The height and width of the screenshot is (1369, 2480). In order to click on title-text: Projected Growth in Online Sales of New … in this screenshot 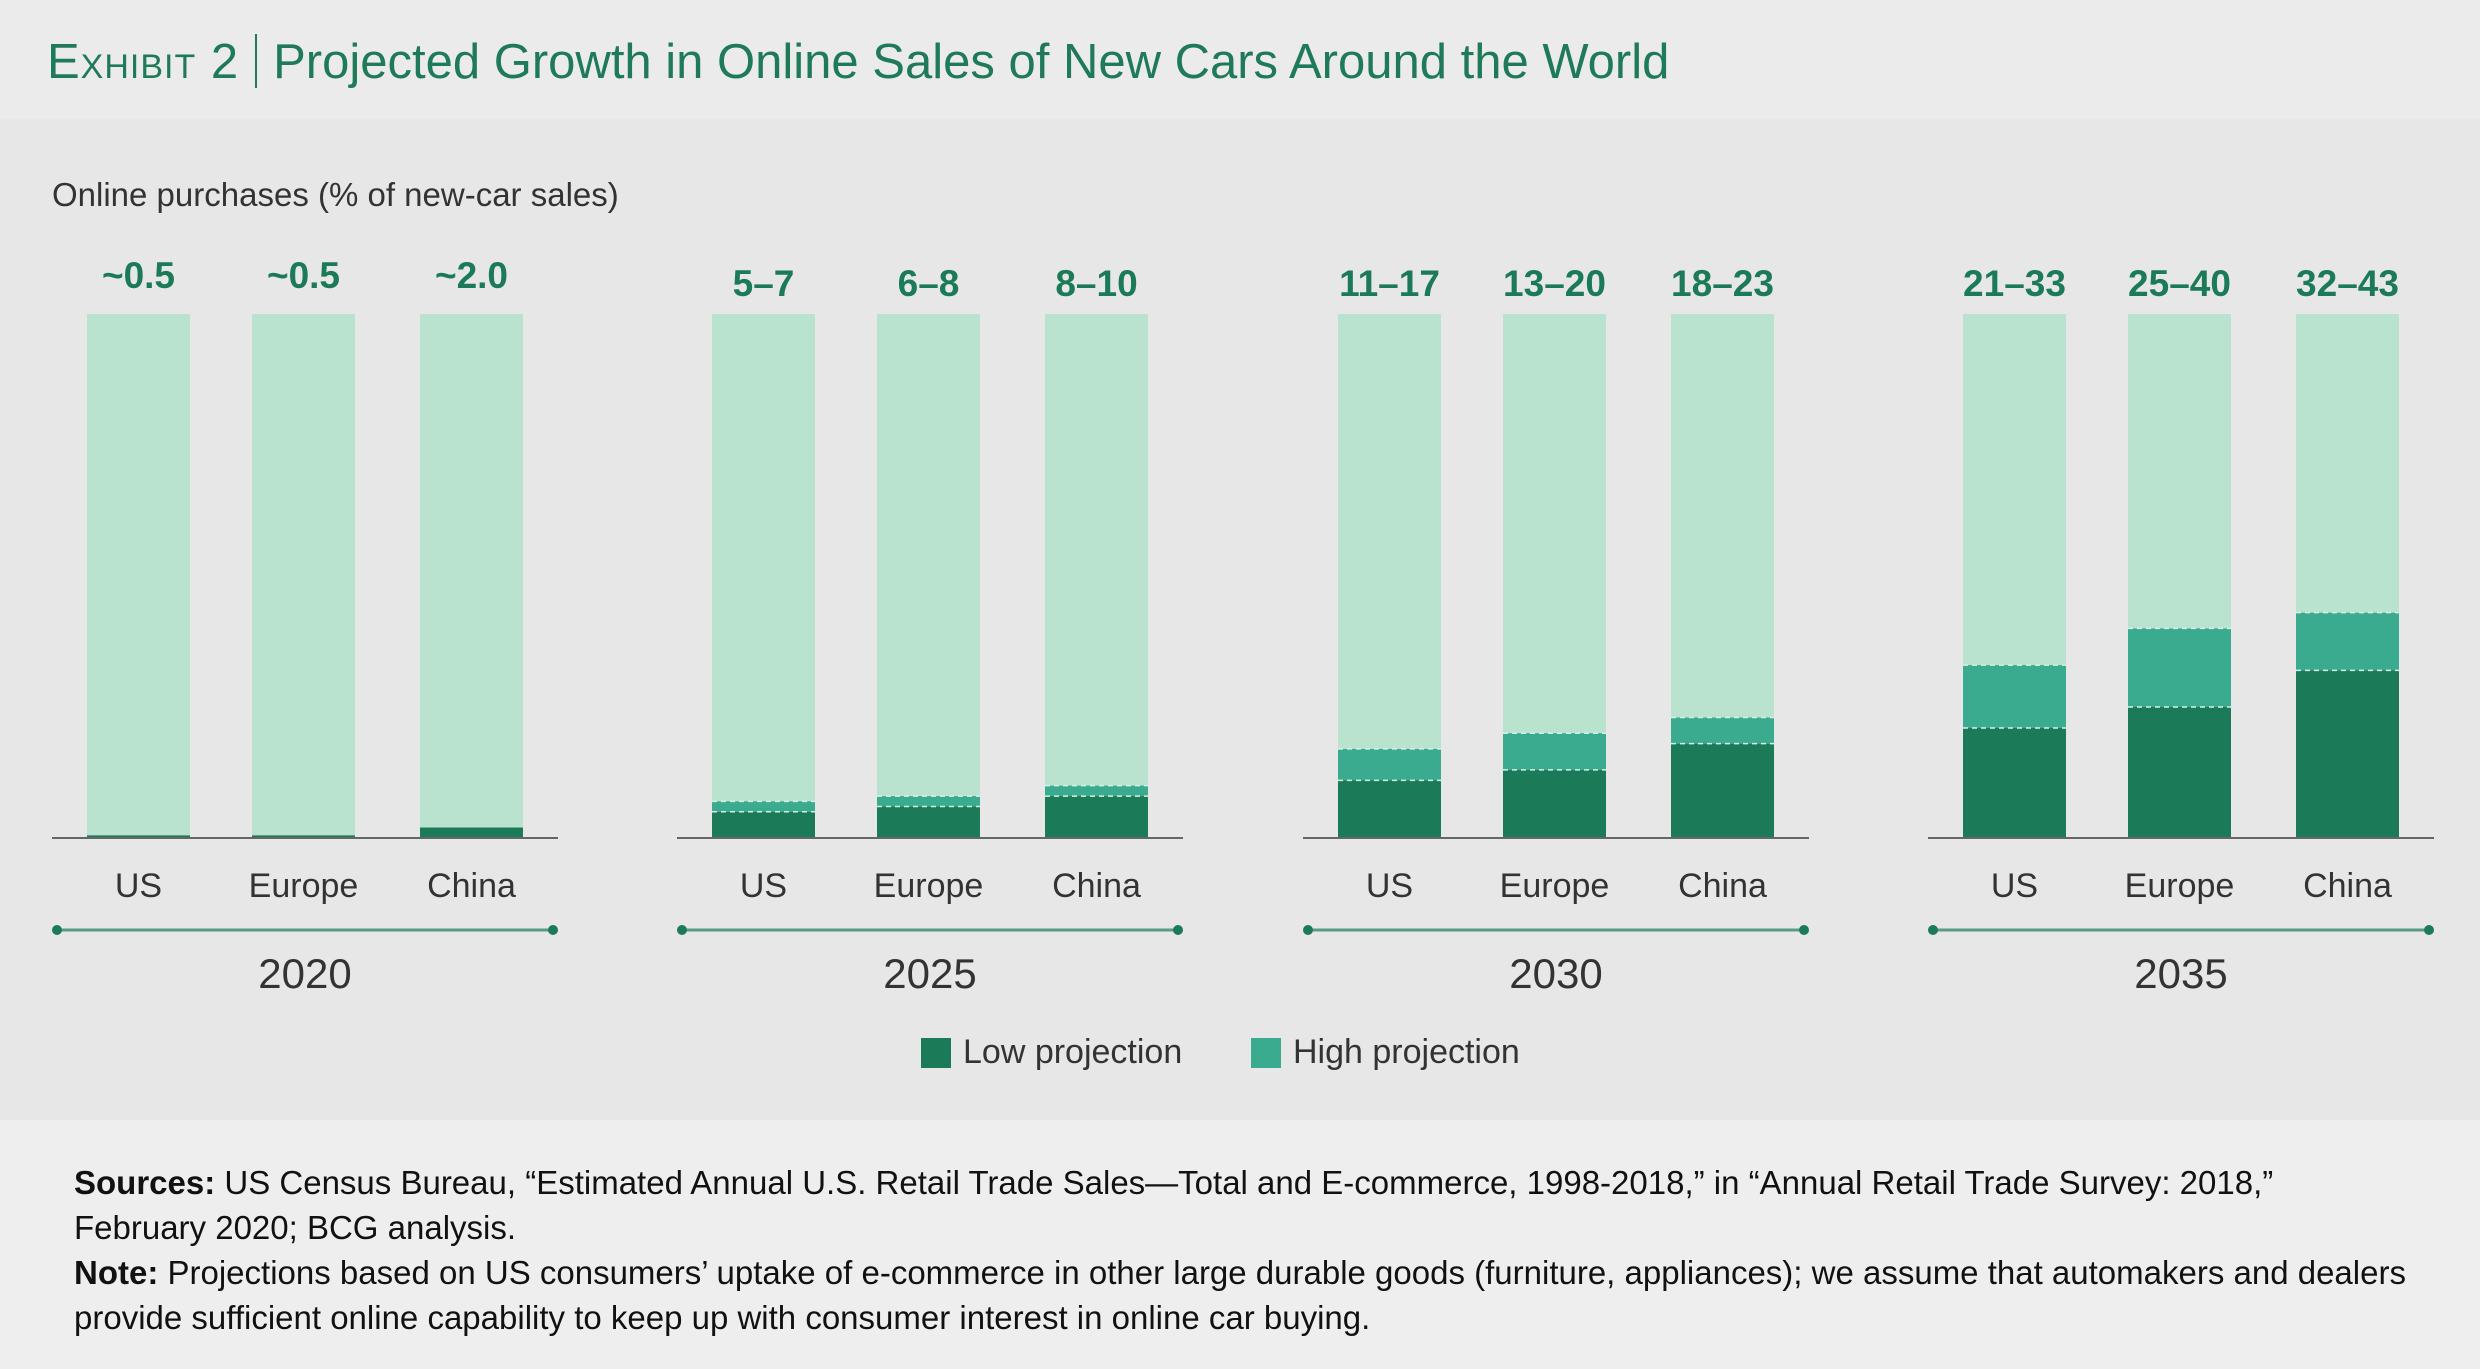, I will do `click(971, 62)`.